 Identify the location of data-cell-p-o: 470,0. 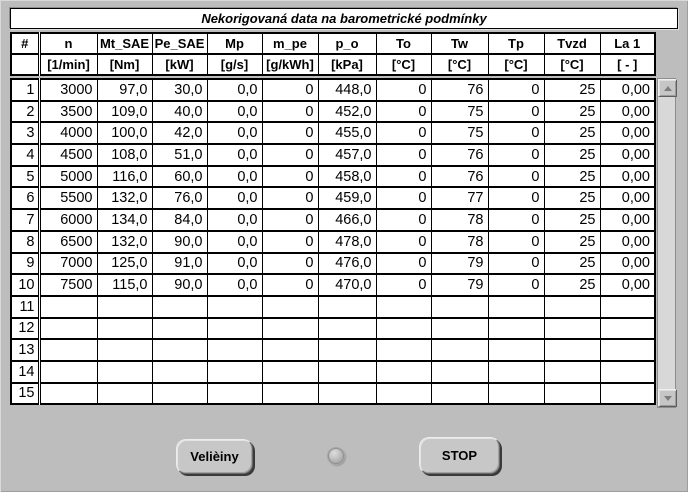
(347, 285).